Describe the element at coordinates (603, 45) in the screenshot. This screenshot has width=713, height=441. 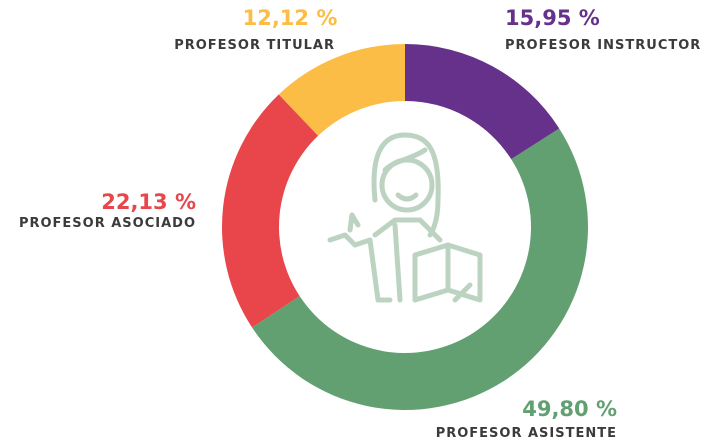
I see `category-label: PROFESOR INSTRUCTOR` at that location.